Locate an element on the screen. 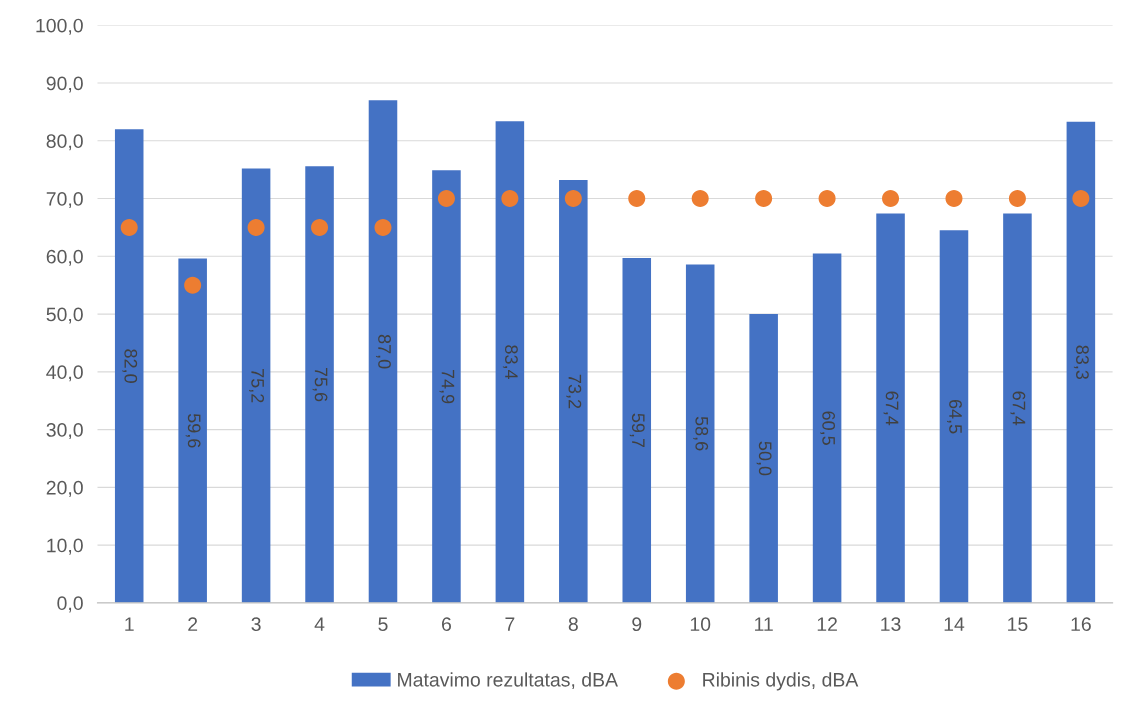 This screenshot has width=1147, height=722. data-label: 87,0 is located at coordinates (383, 351).